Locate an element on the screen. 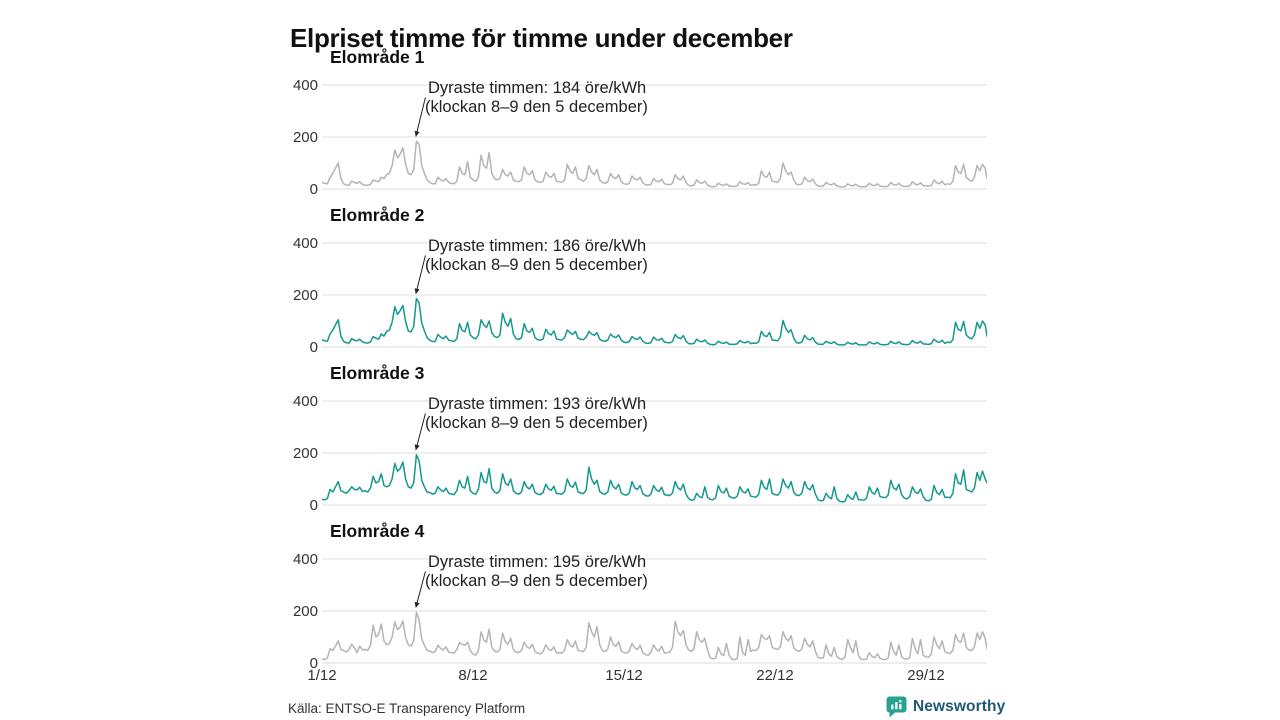 This screenshot has width=1280, height=720. x-axis-label: 15/12 is located at coordinates (624, 675).